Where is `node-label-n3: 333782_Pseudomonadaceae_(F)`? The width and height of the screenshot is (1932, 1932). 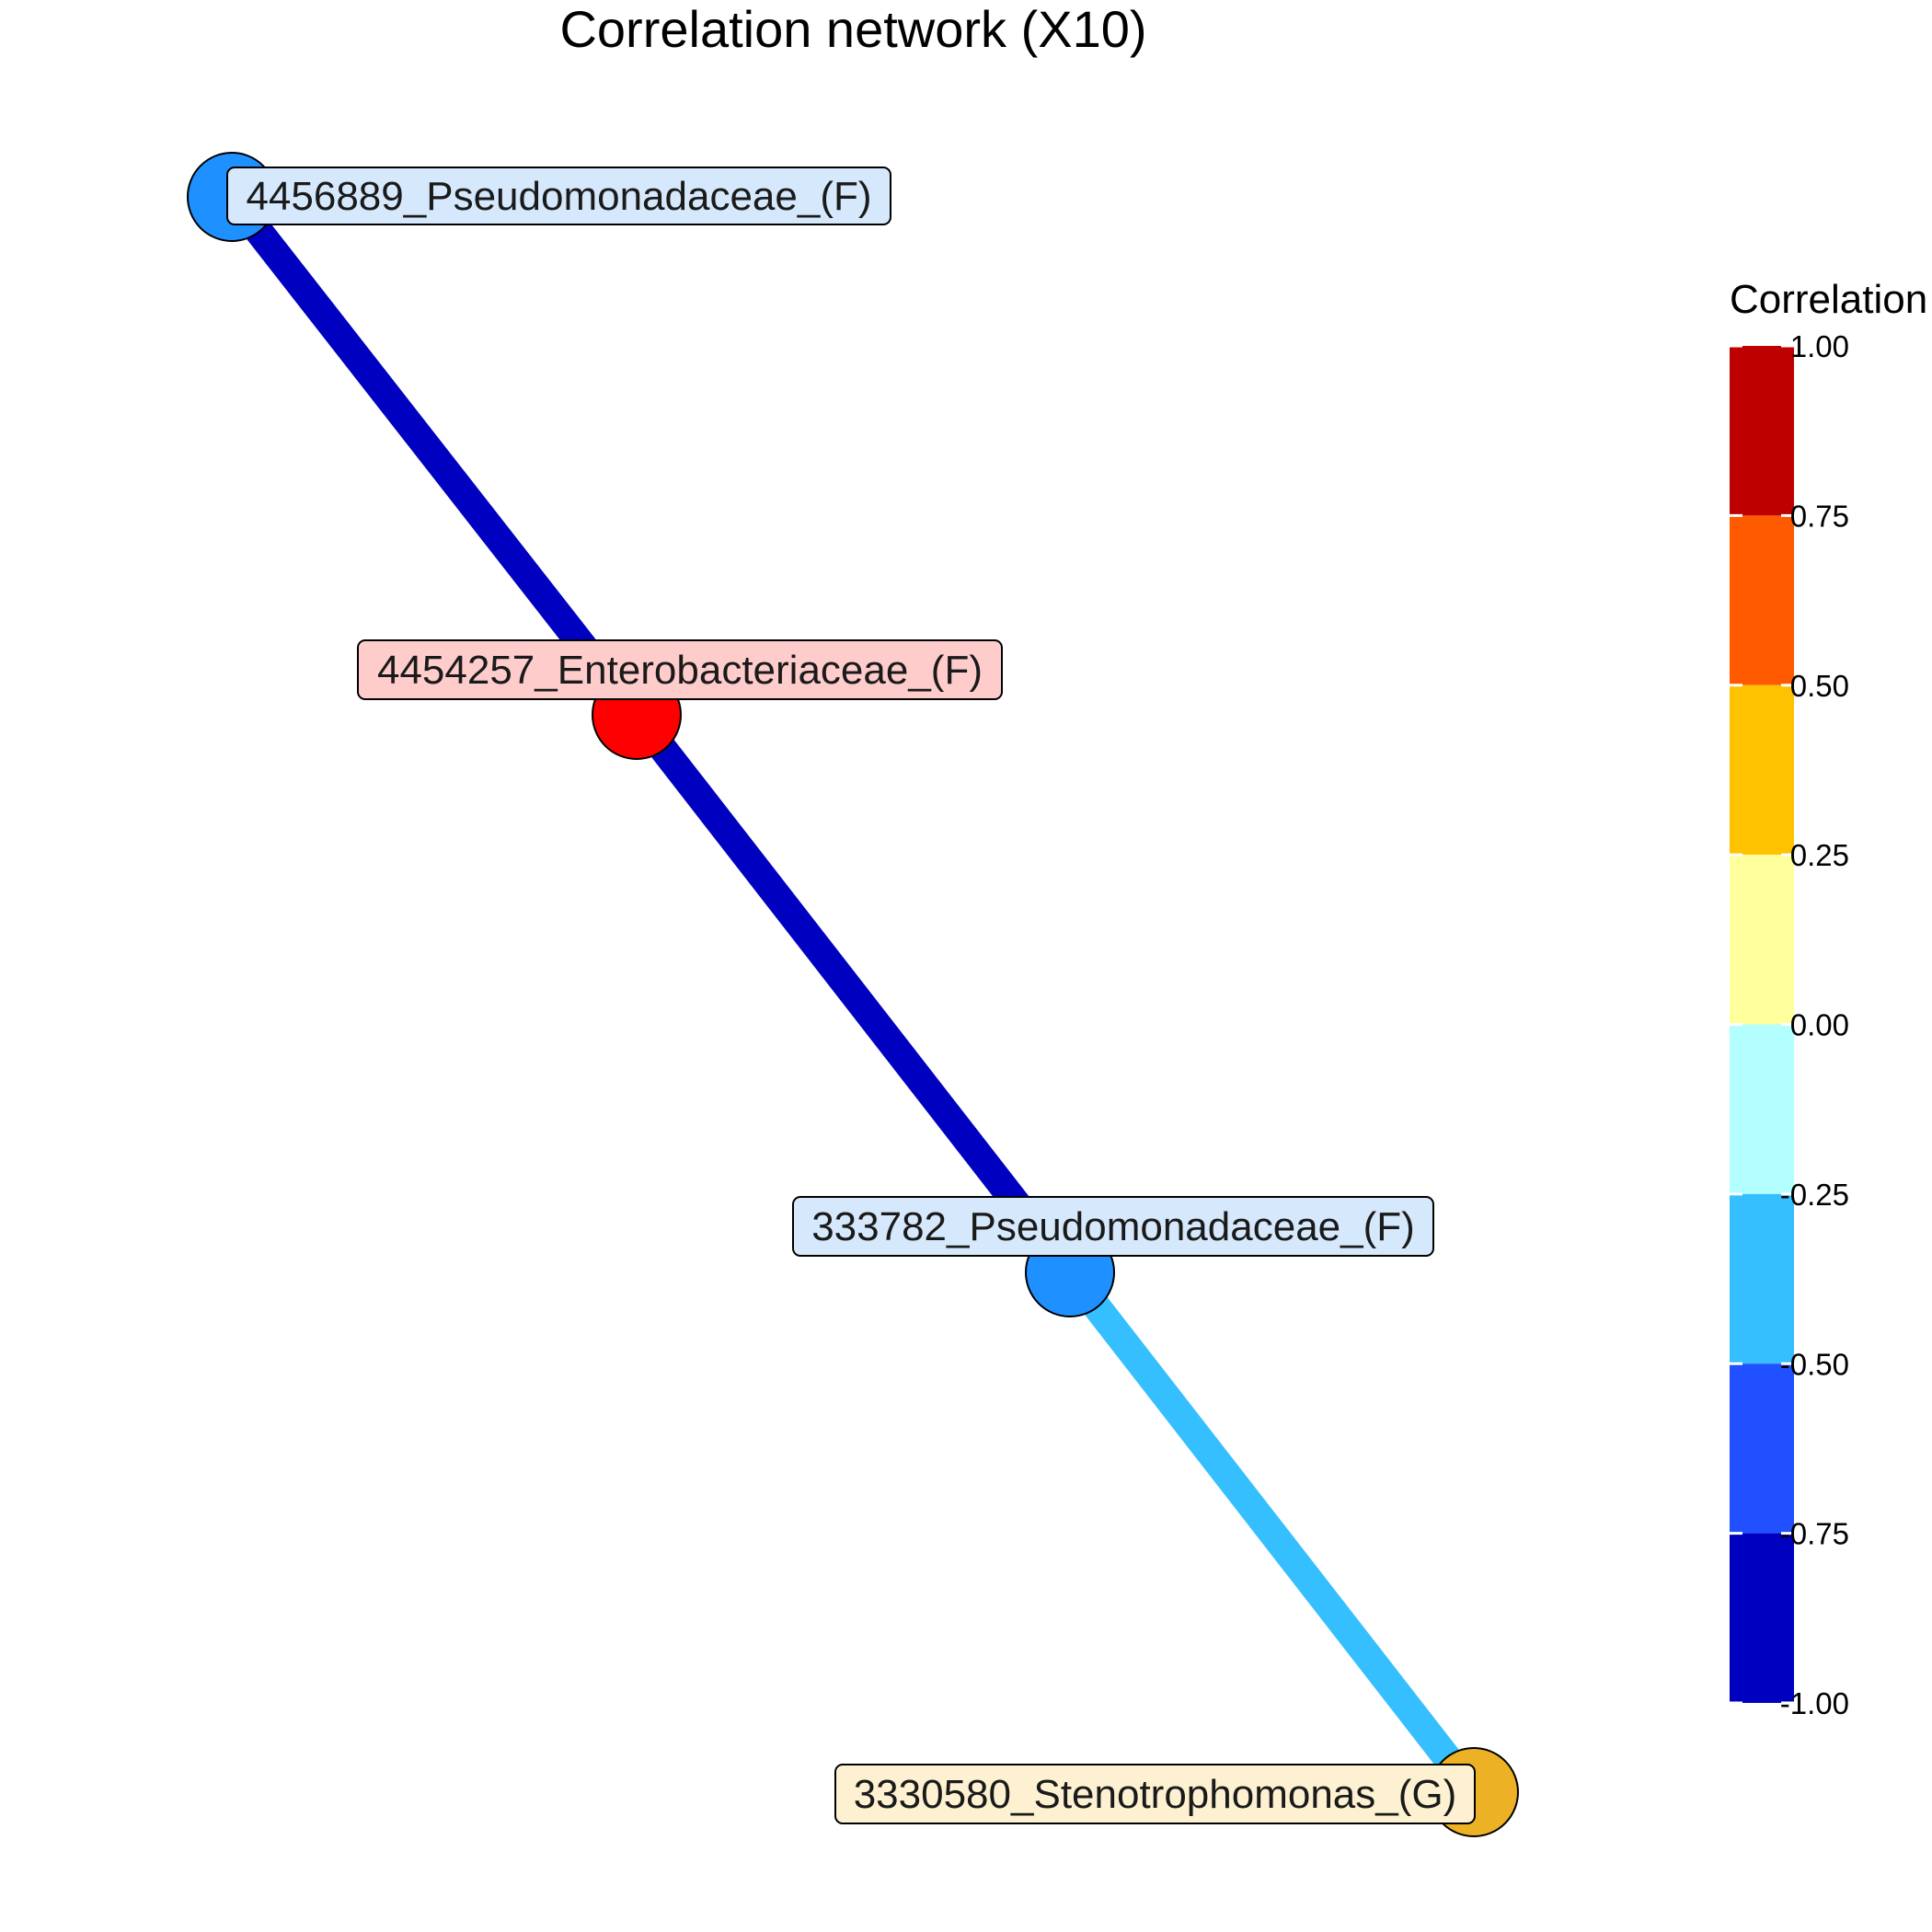 node-label-n3: 333782_Pseudomonadaceae_(F) is located at coordinates (1113, 1226).